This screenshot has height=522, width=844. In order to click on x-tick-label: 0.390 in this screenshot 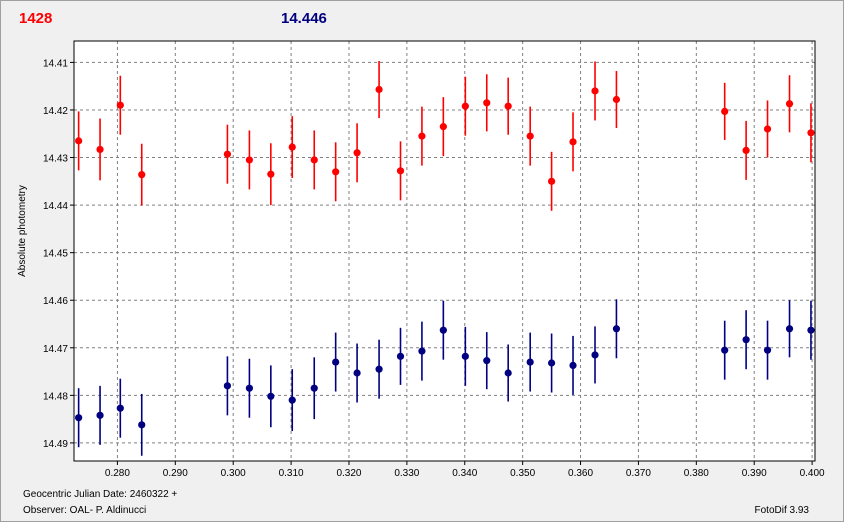, I will do `click(754, 473)`.